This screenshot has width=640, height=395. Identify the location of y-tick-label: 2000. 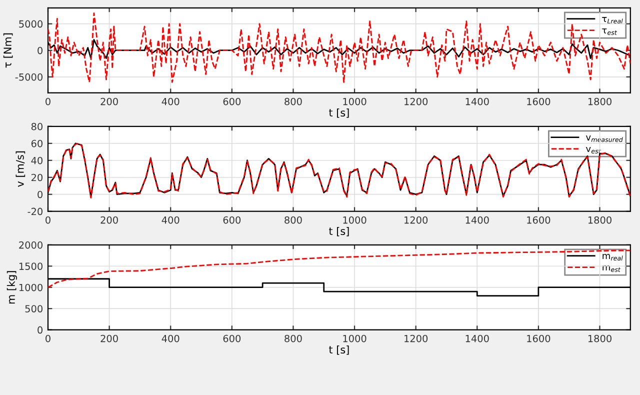
(30, 245).